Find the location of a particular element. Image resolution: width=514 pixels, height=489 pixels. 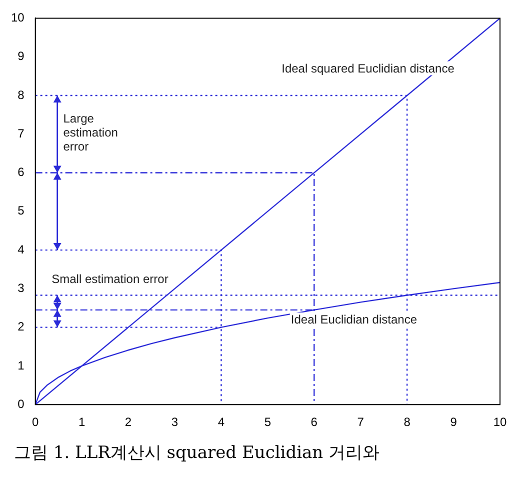

x-tick-label: 2 is located at coordinates (128, 422).